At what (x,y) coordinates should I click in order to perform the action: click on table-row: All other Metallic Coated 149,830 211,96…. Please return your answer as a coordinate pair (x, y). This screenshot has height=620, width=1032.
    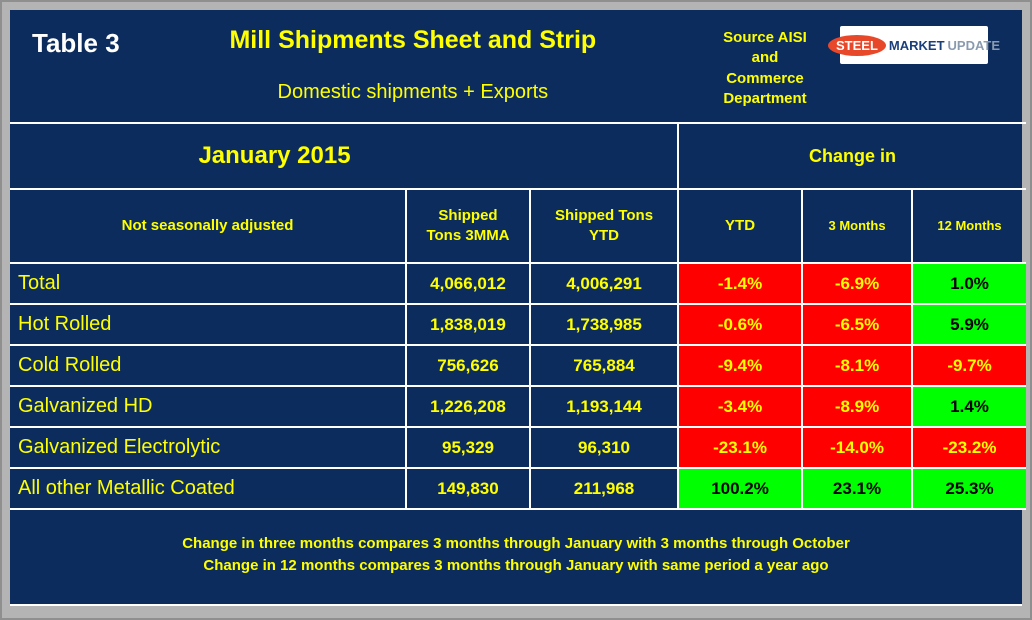
    Looking at the image, I should click on (518, 488).